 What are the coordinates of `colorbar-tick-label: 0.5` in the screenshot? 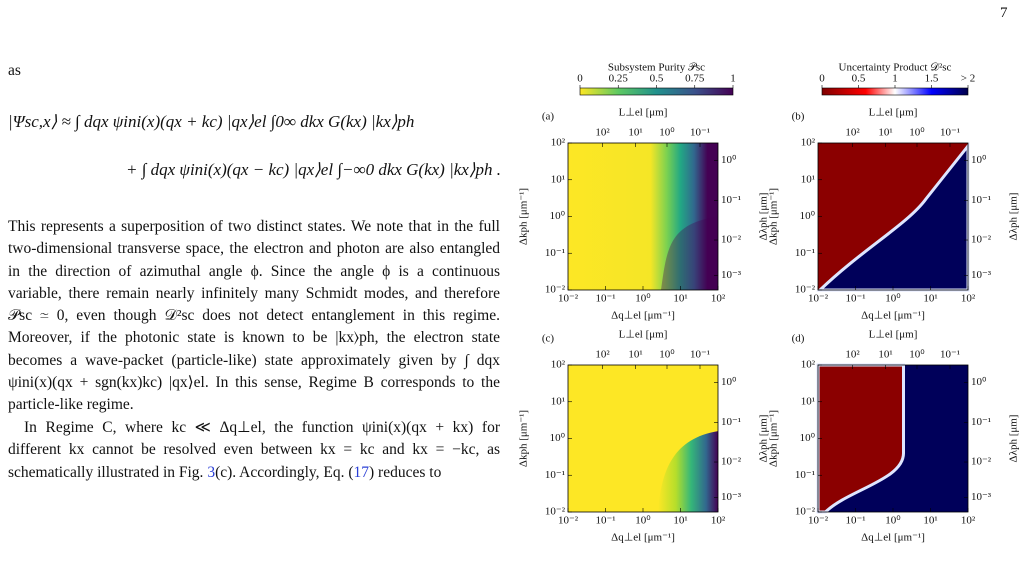 It's located at (657, 79).